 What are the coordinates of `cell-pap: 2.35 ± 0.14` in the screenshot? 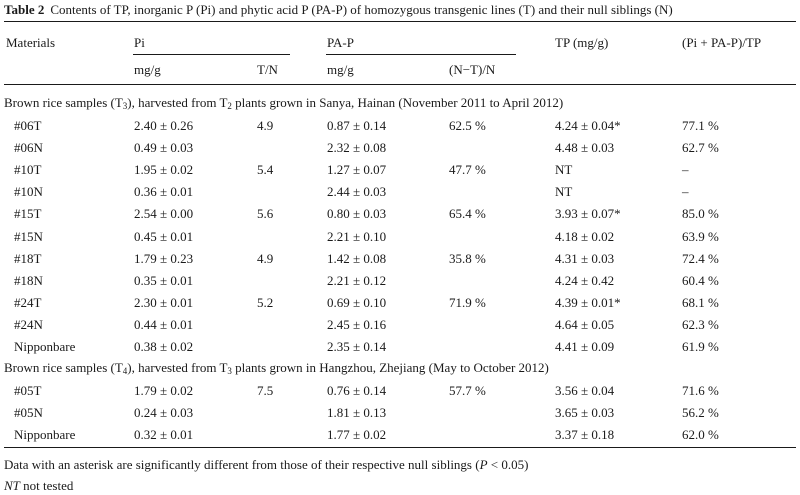 It's located at (357, 346).